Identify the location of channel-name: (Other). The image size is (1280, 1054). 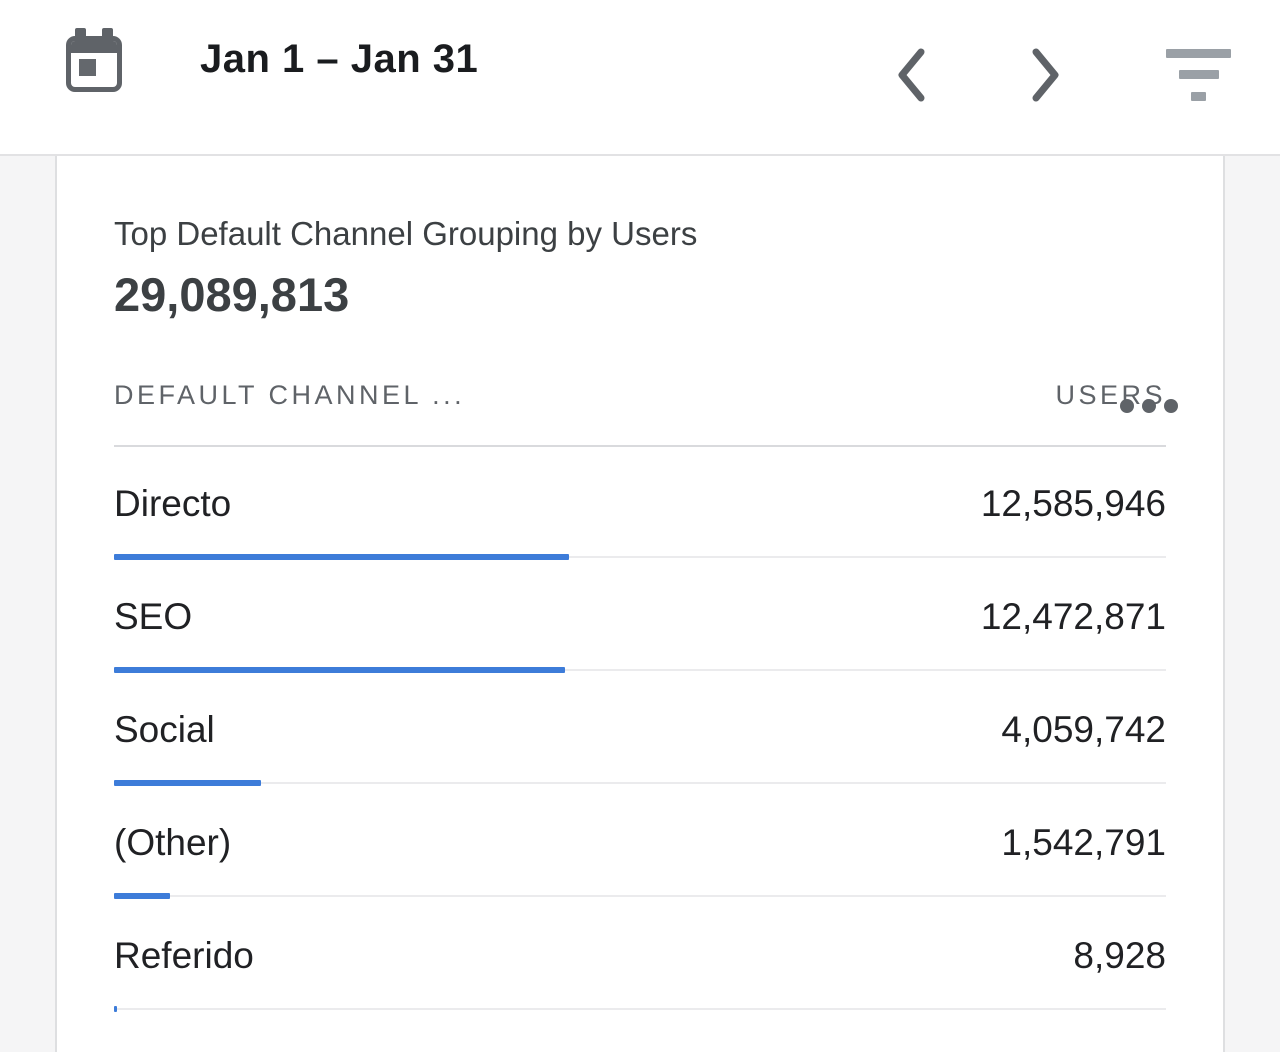
(173, 842).